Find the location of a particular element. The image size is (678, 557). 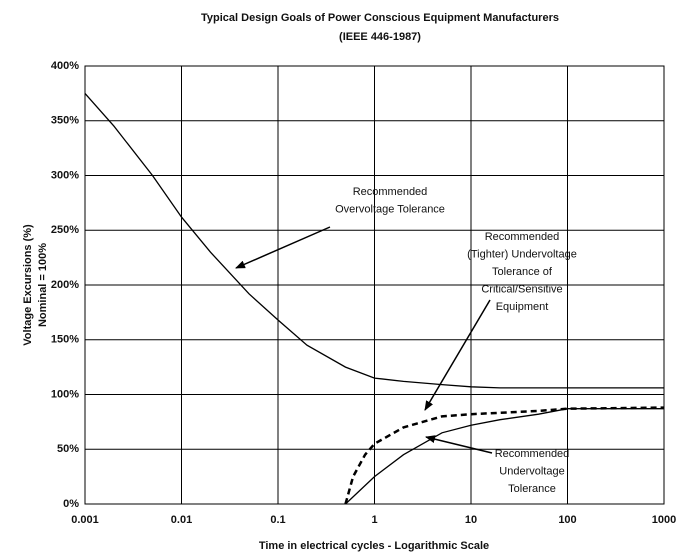

y-tick-label: 300% is located at coordinates (65, 175).